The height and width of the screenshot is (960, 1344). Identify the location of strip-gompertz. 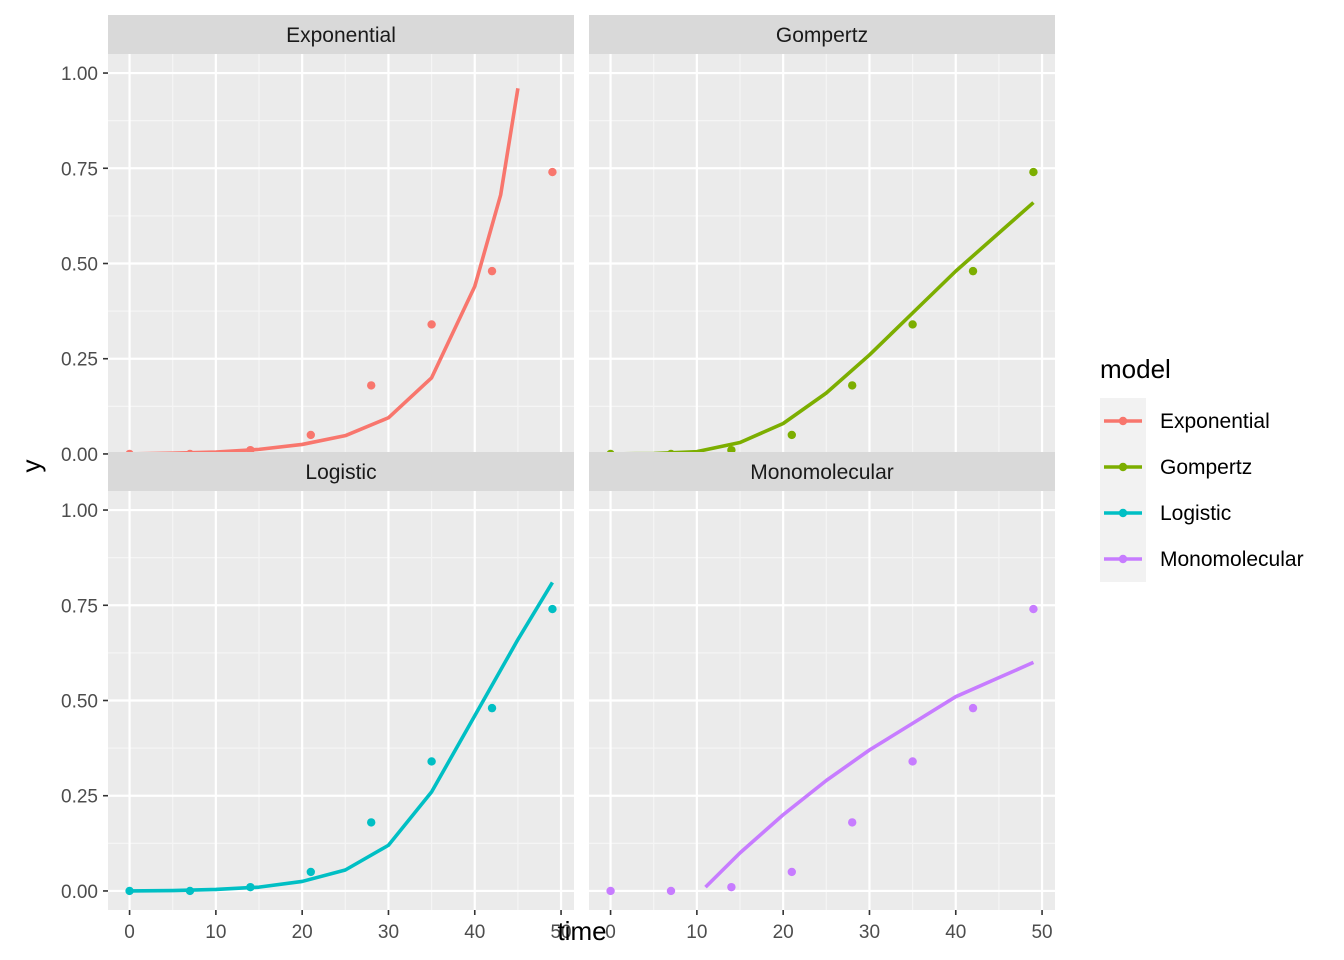
(822, 34).